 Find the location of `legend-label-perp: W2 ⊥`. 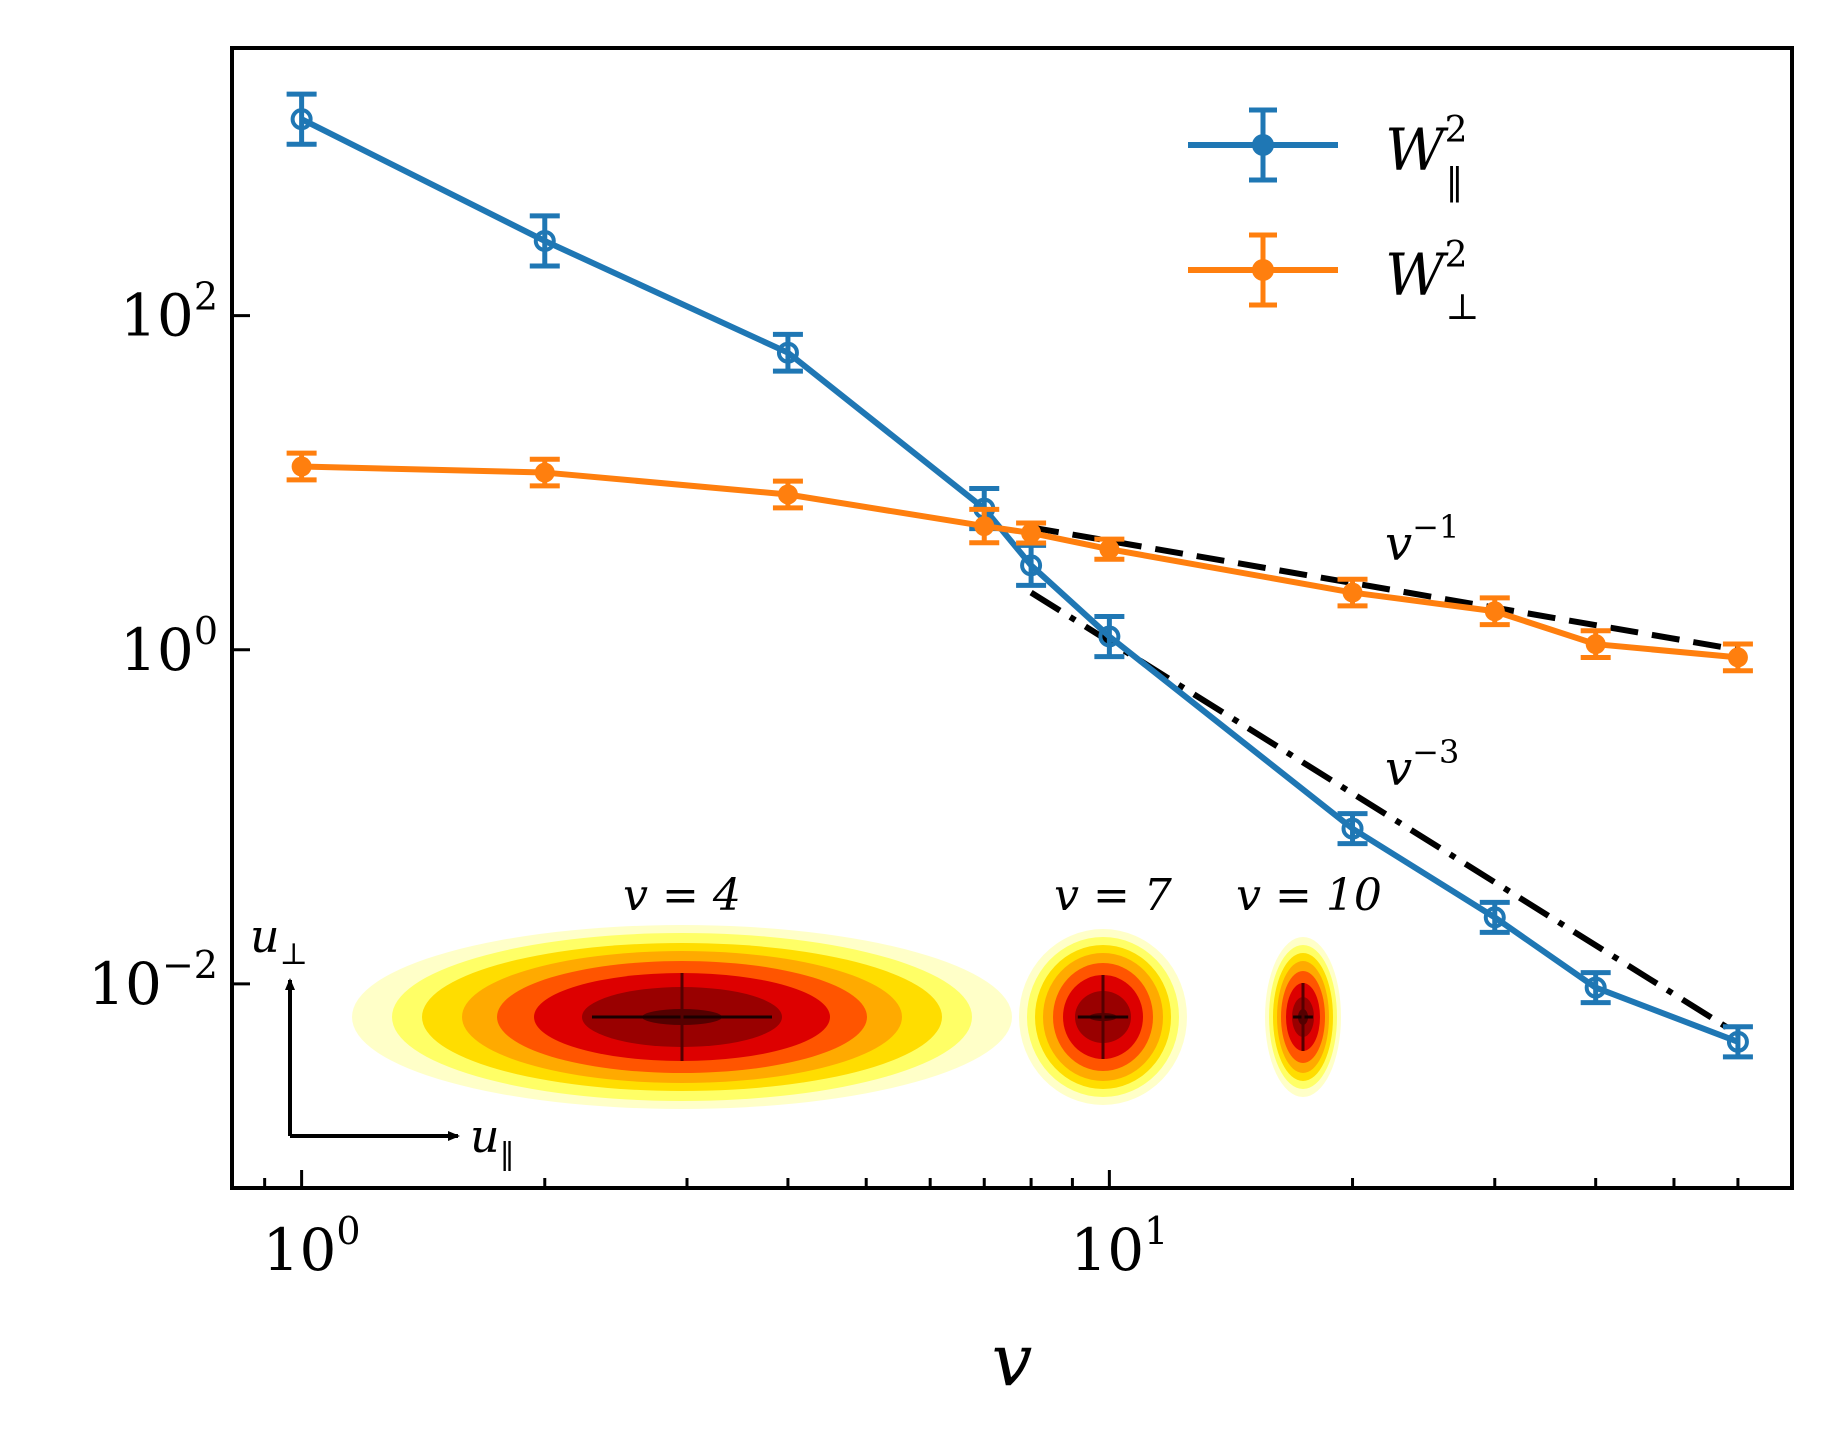

legend-label-perp: W2 ⊥ is located at coordinates (1432, 281).